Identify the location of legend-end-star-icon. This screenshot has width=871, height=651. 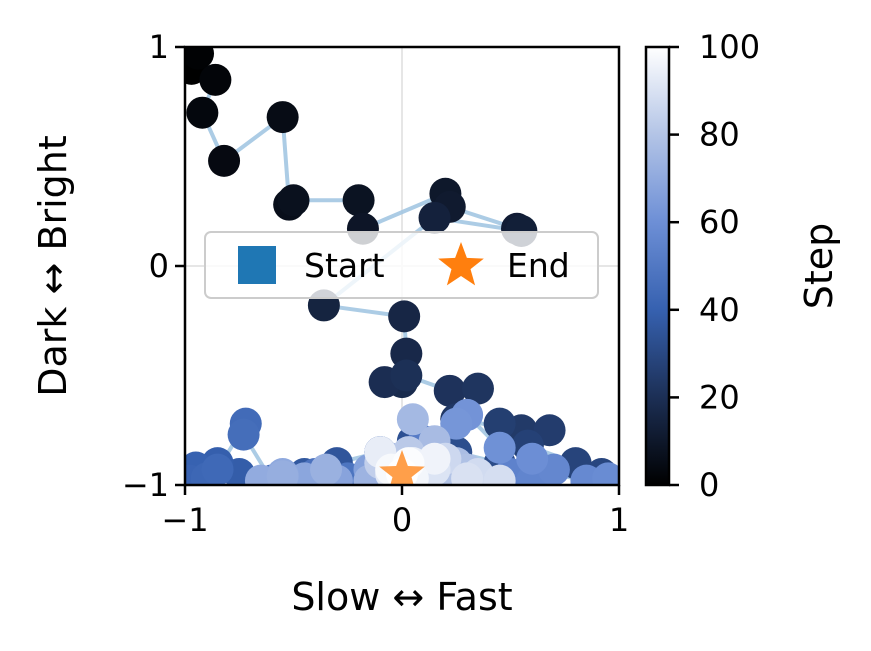
(461, 264).